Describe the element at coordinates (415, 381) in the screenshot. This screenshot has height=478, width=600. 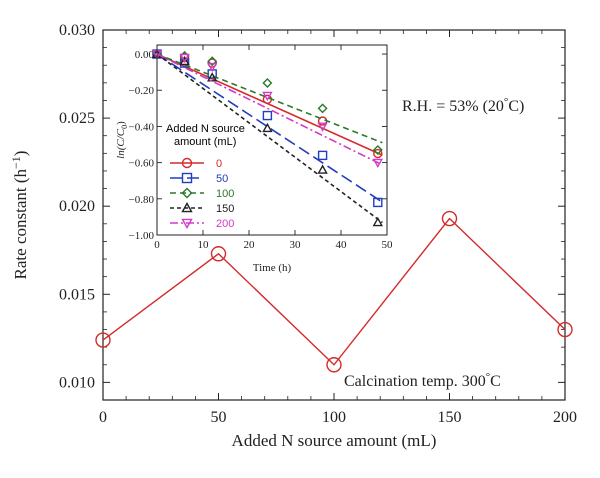
I see `calcination-prefix: Calcination temp. 300` at that location.